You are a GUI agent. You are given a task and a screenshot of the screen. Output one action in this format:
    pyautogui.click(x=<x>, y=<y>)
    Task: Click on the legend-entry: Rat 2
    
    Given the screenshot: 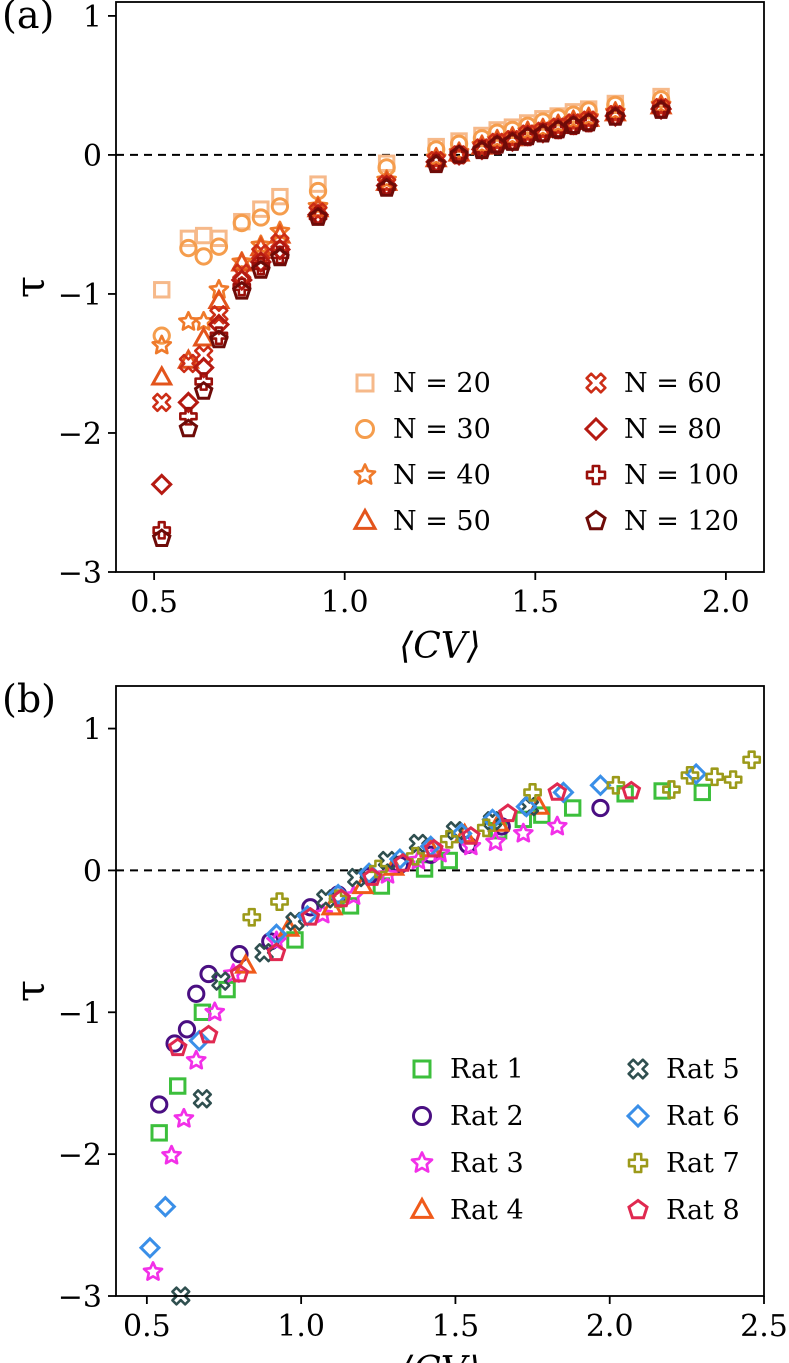 What is the action you would take?
    pyautogui.click(x=468, y=1116)
    